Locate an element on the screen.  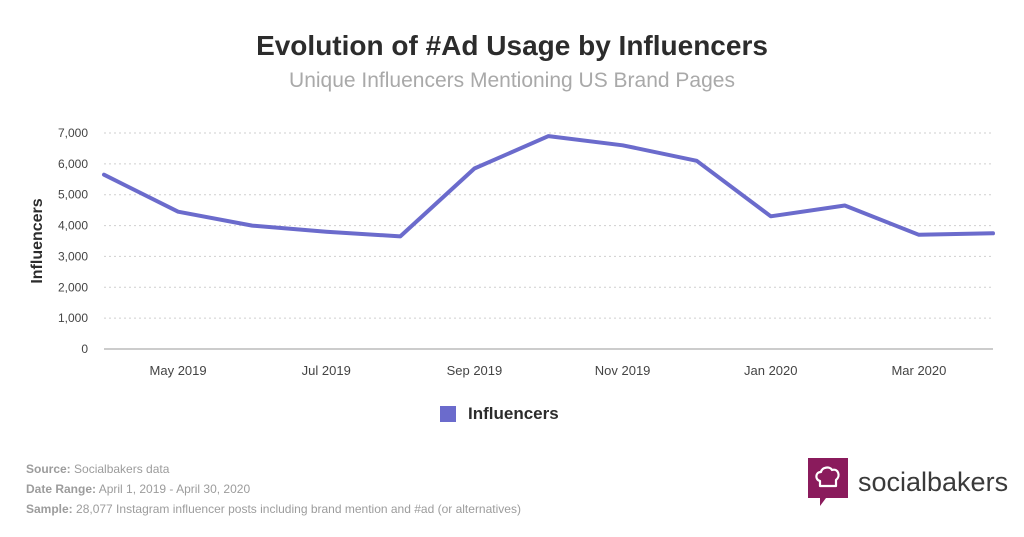
y-tick-label: 6,000 is located at coordinates (73, 164).